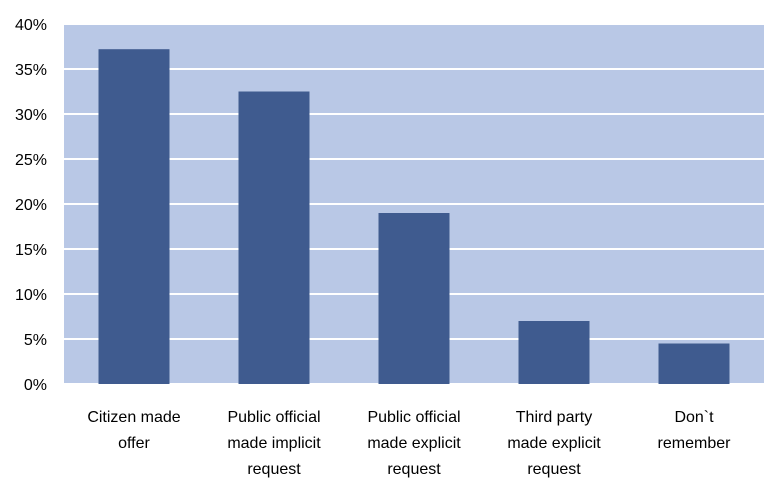  I want to click on x-category-label: Third party made explicit request, so click(554, 443).